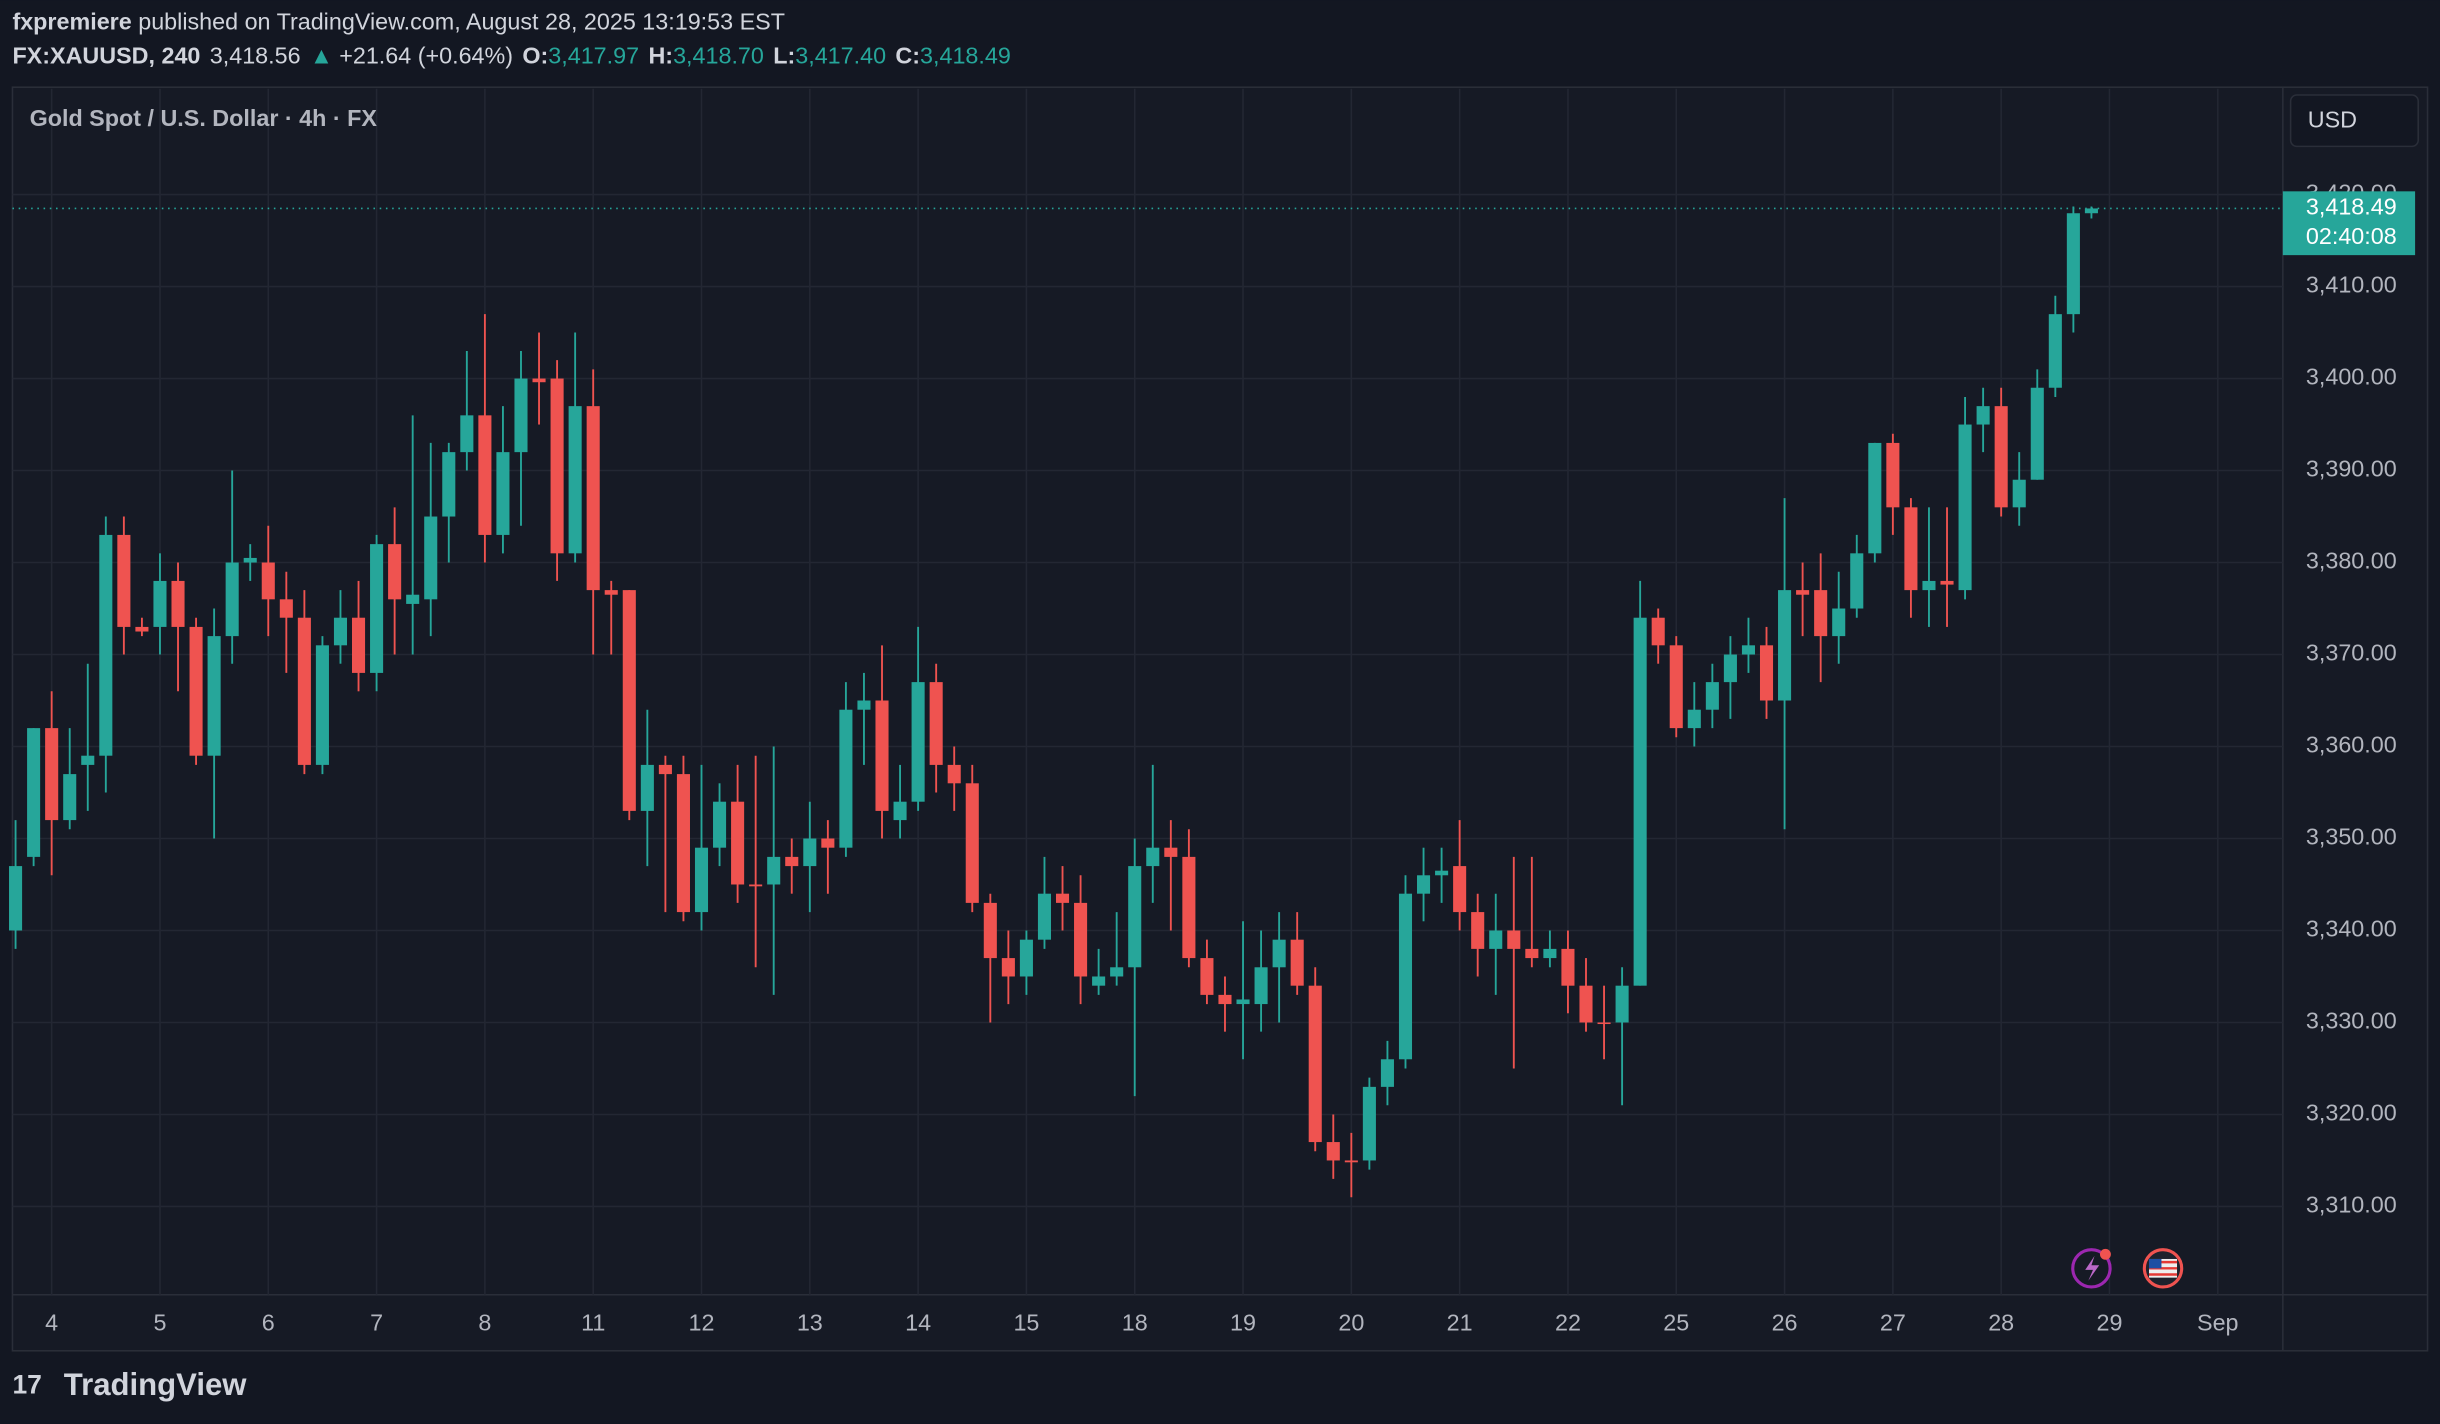 The width and height of the screenshot is (2440, 1424). I want to click on events-icon, so click(2091, 1268).